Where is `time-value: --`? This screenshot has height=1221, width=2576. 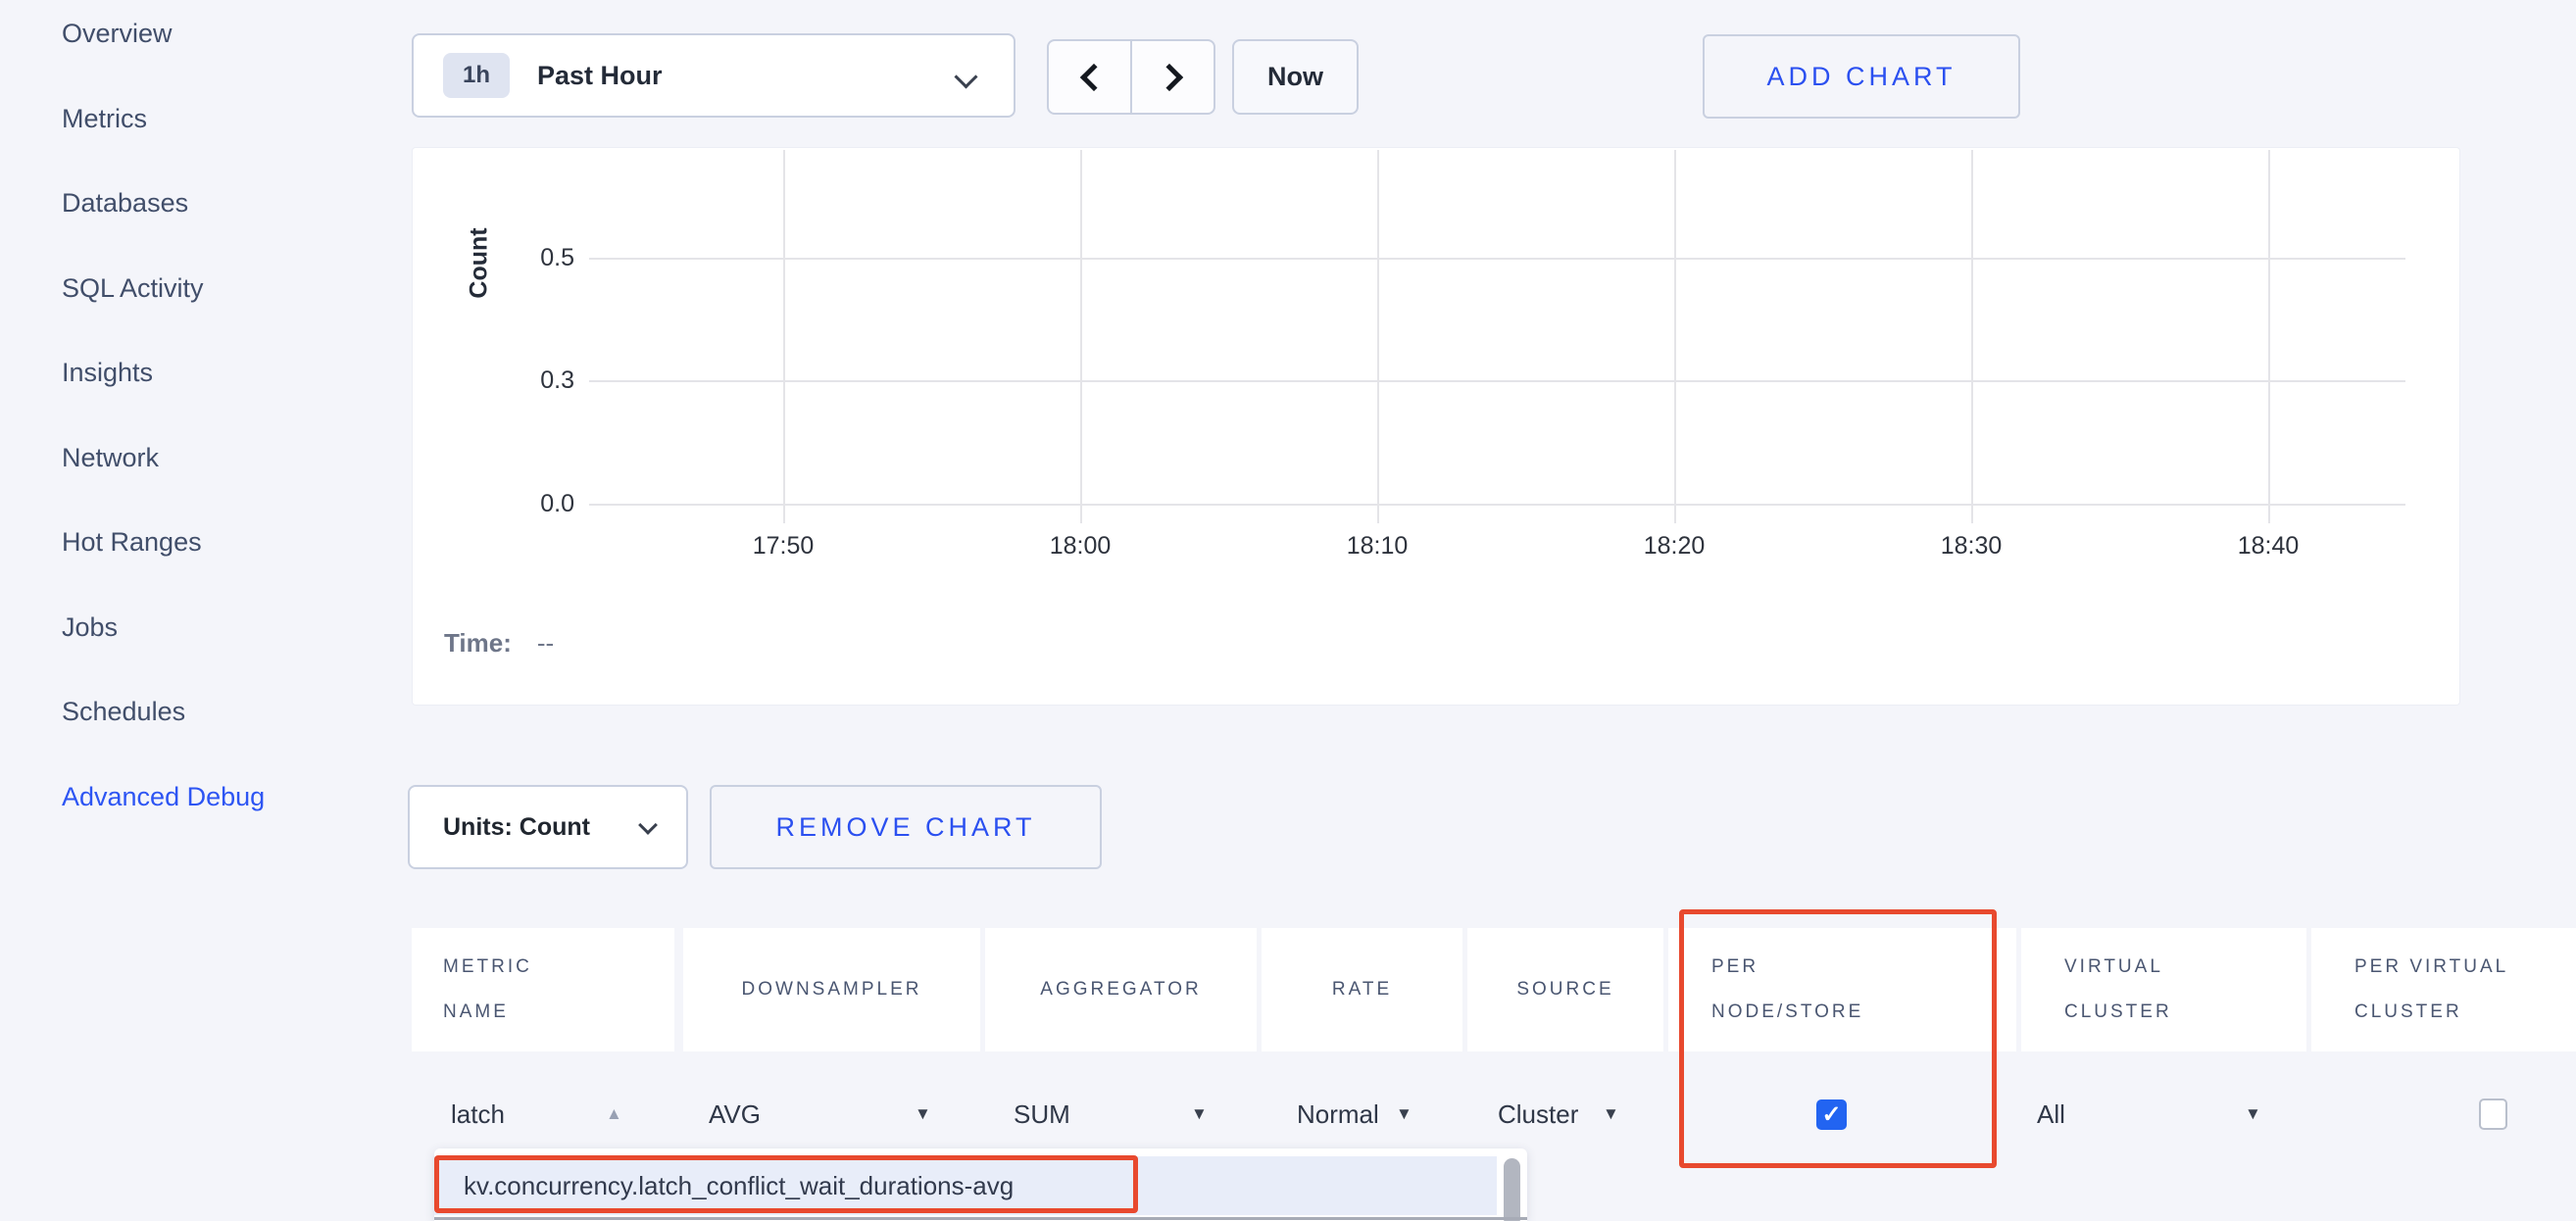 time-value: -- is located at coordinates (545, 643).